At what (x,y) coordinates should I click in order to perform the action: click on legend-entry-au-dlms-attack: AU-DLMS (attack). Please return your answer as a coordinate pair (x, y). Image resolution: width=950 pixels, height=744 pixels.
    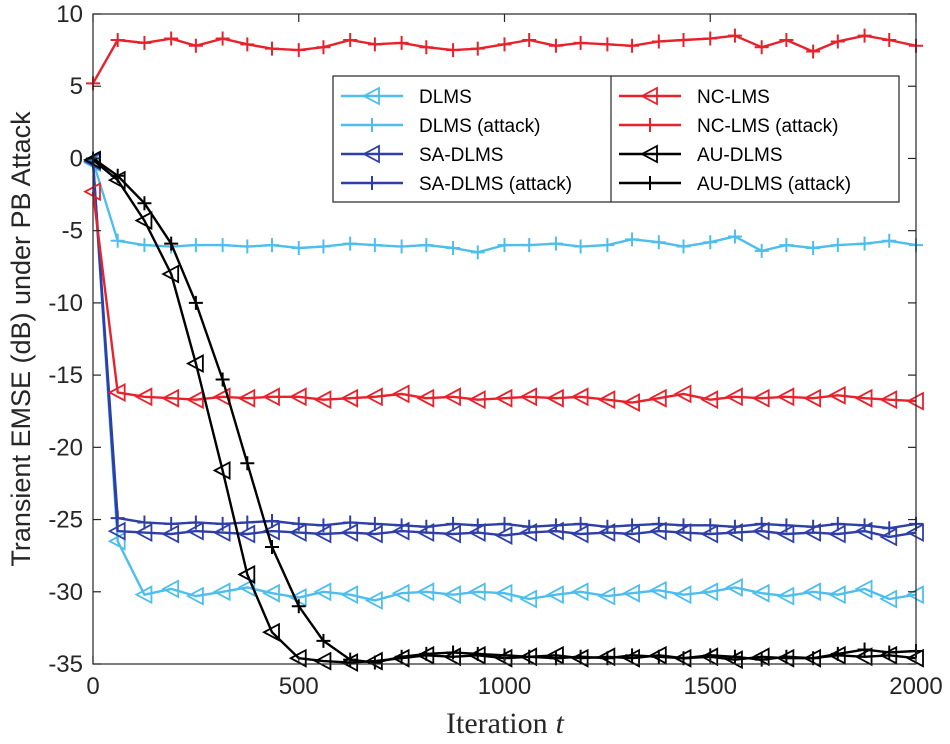
    Looking at the image, I should click on (735, 184).